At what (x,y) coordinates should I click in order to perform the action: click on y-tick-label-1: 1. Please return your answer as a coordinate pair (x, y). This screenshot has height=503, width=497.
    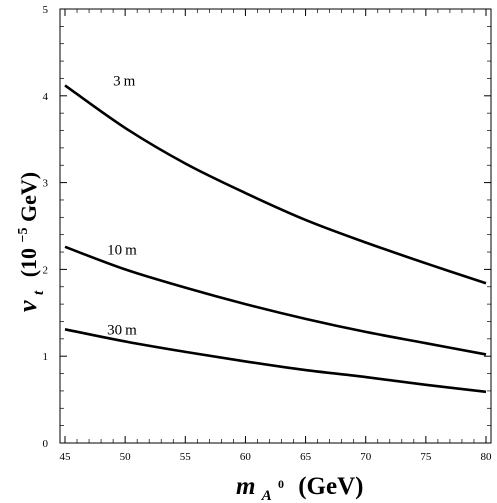
    Looking at the image, I should click on (46, 357).